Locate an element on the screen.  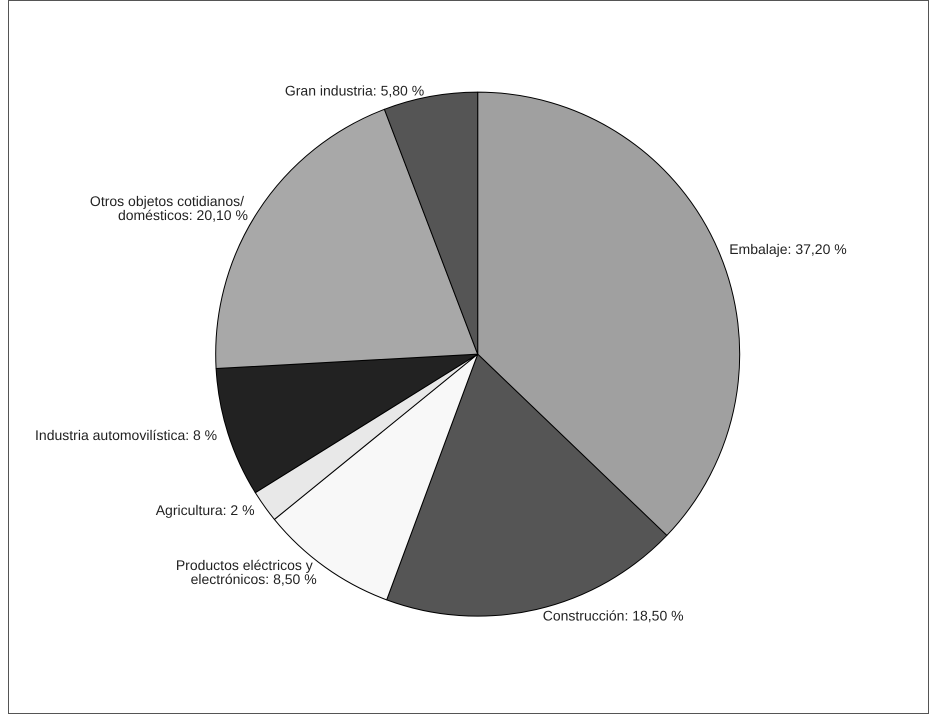
slice-label: Construcción: 18,50 % is located at coordinates (613, 615).